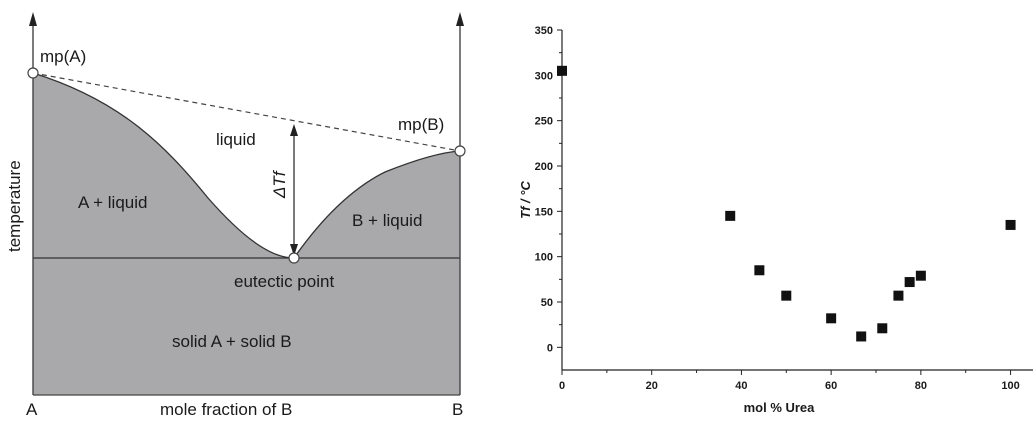  Describe the element at coordinates (780, 407) in the screenshot. I see `x-axis-title: mol % Urea` at that location.